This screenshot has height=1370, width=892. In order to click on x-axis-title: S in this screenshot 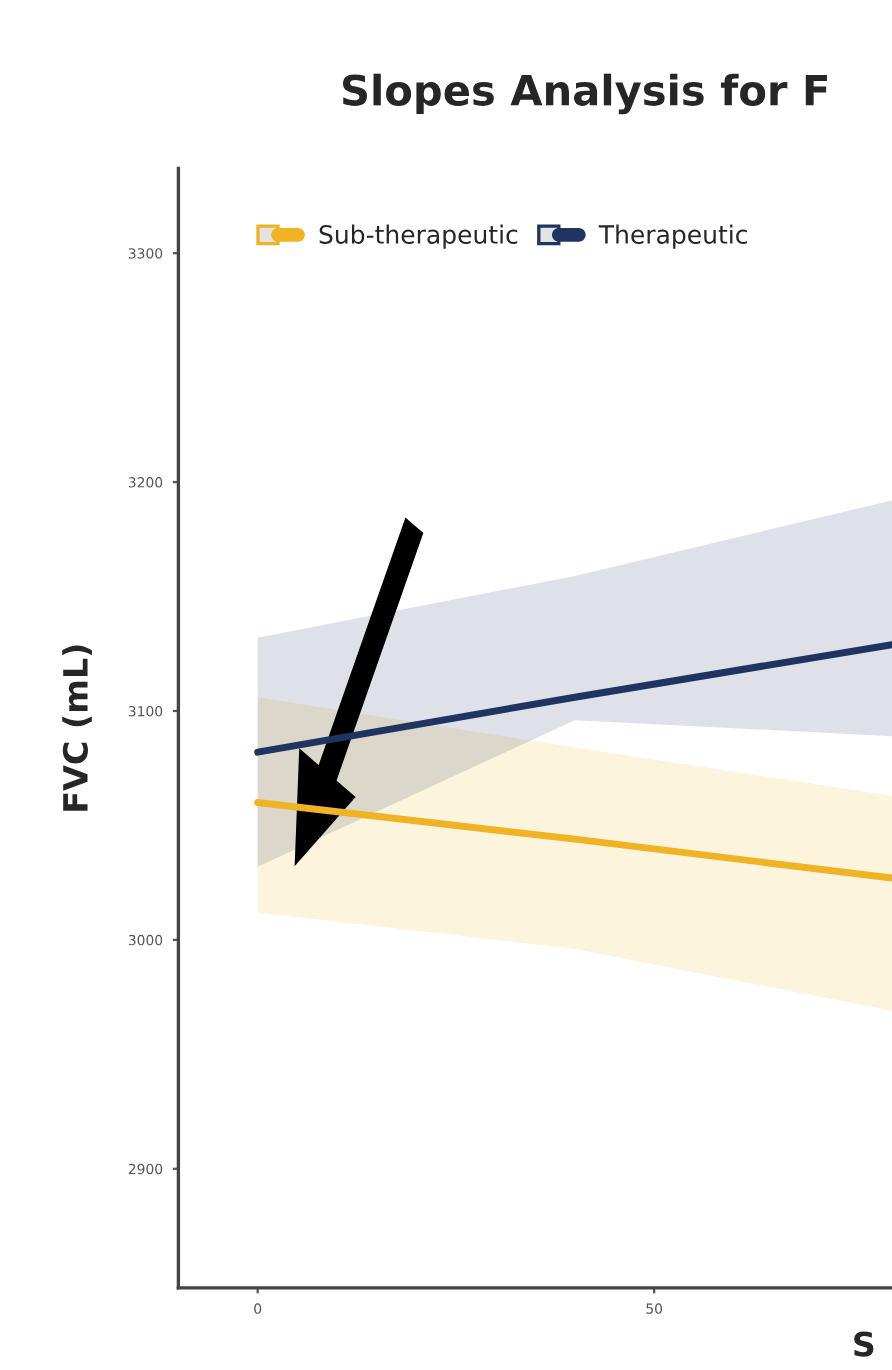, I will do `click(864, 1344)`.